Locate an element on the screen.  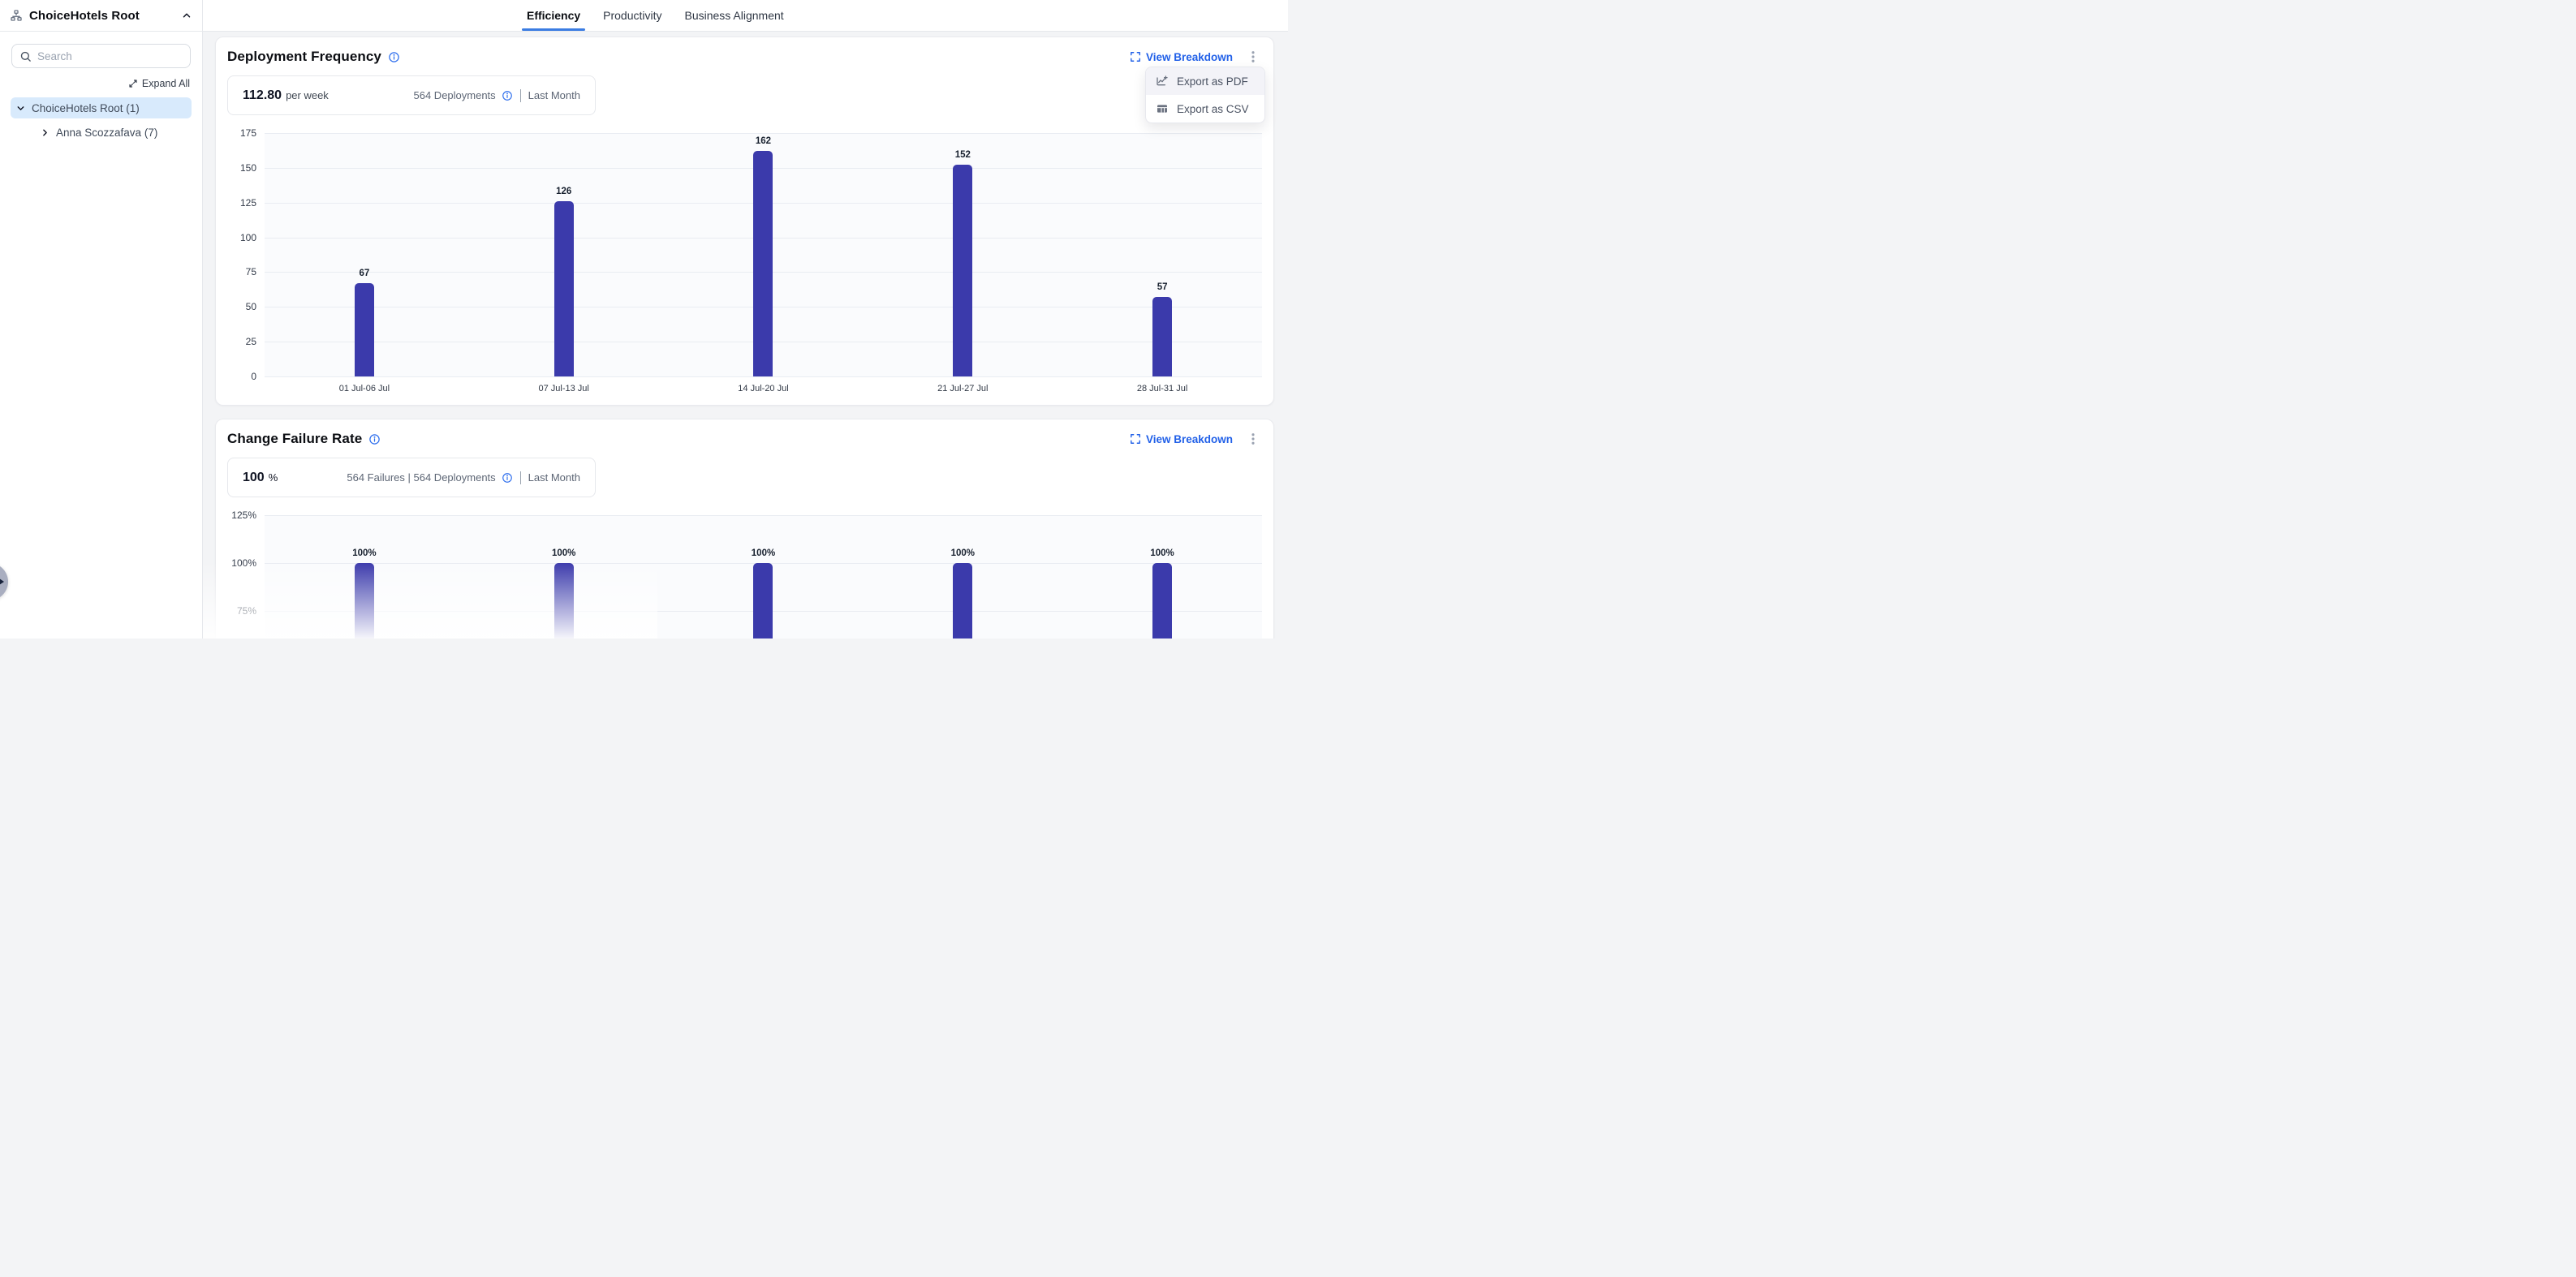
bar-value-label: 152 is located at coordinates (963, 155).